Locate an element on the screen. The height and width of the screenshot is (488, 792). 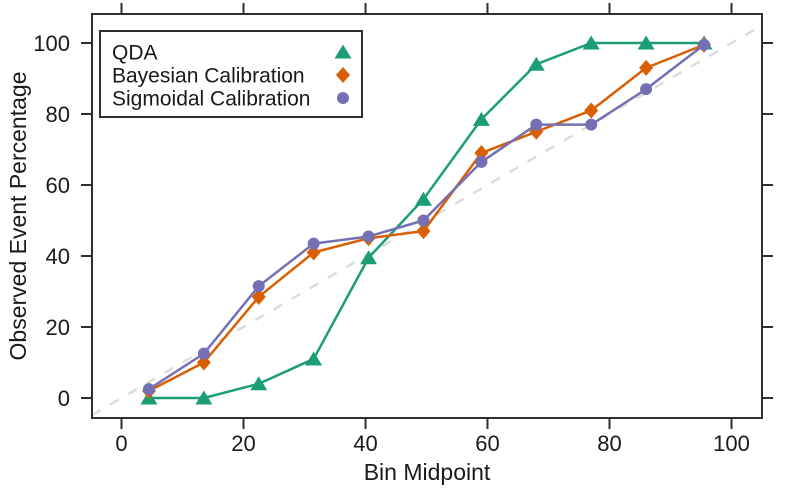
y-tick-label: 100 is located at coordinates (51, 43).